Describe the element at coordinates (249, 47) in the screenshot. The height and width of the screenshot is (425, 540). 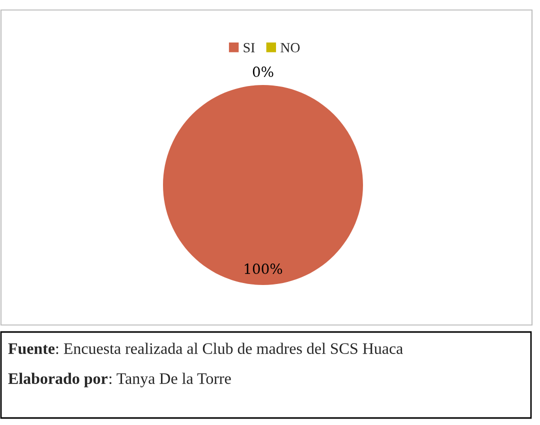
I see `legend-label: SI` at that location.